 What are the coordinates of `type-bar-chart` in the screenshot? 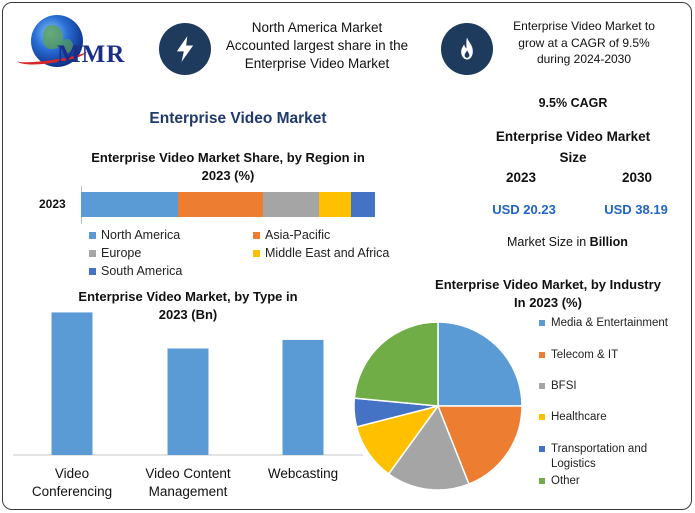 It's located at (188, 384).